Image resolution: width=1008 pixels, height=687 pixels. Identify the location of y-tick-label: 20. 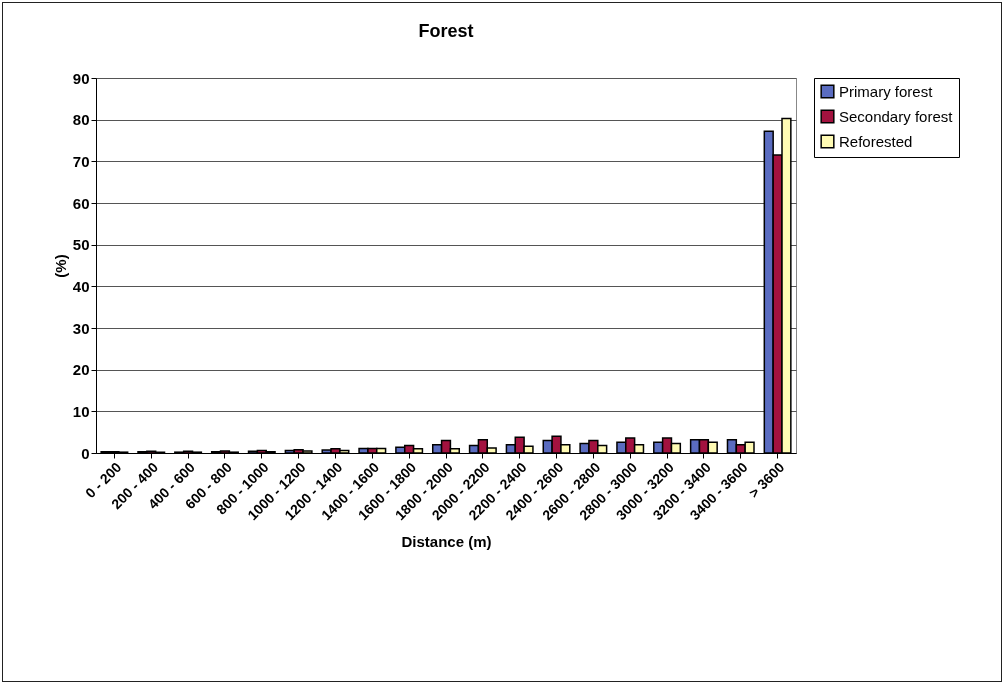
(81, 370).